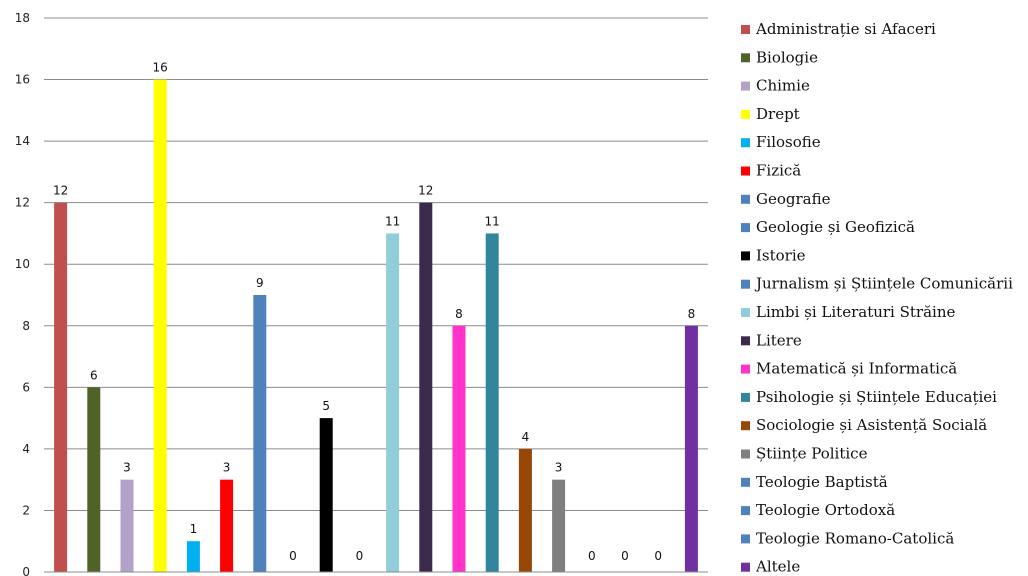  Describe the element at coordinates (94, 375) in the screenshot. I see `data-label: 6` at that location.